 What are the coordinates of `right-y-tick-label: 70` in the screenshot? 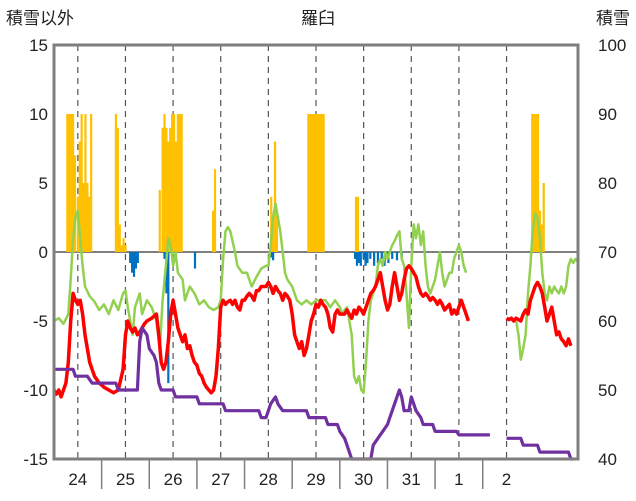 It's located at (607, 252).